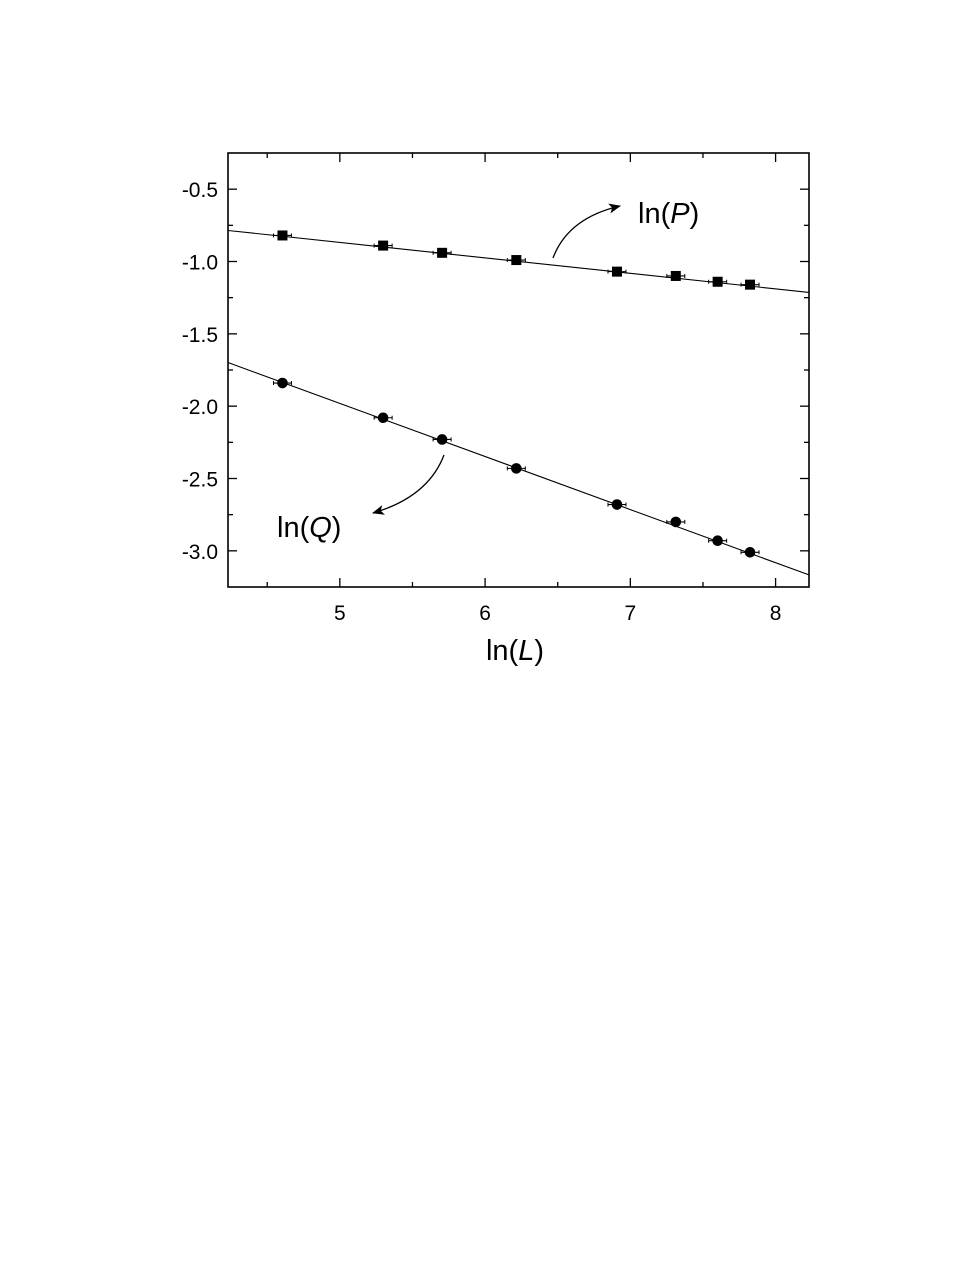 This screenshot has width=977, height=1278. What do you see at coordinates (485, 613) in the screenshot?
I see `x-tick-label: 6` at bounding box center [485, 613].